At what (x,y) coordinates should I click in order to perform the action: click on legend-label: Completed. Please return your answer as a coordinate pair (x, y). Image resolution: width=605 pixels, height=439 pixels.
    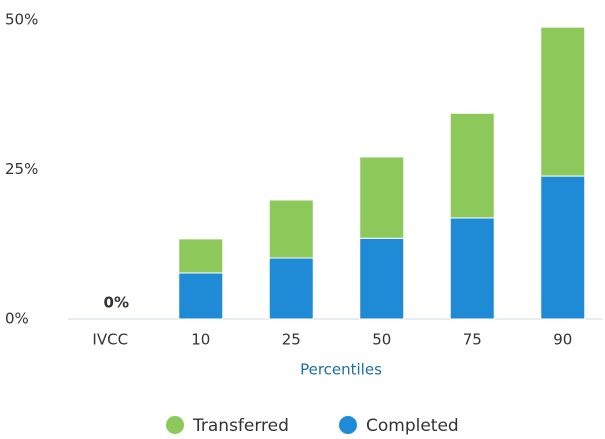
    Looking at the image, I should click on (412, 426).